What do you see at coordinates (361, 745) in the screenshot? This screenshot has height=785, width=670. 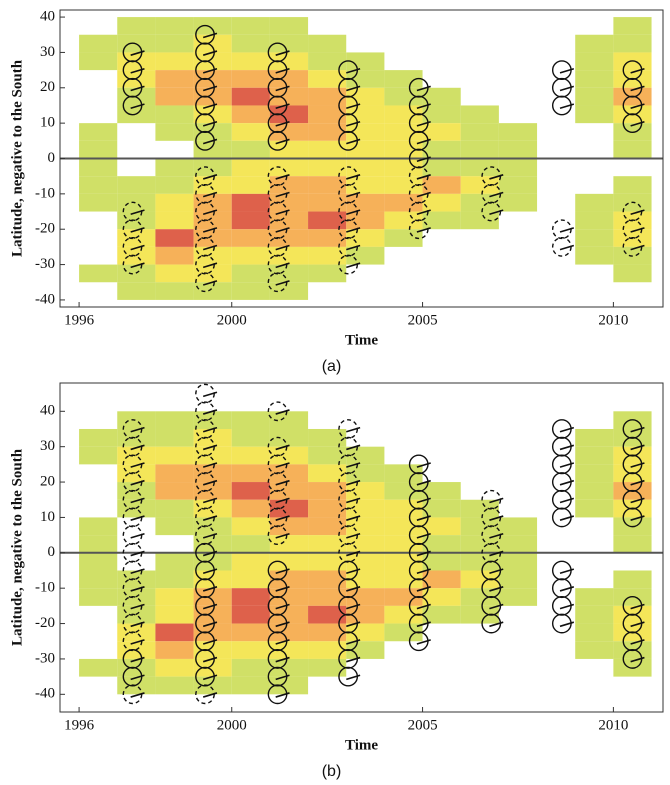 I see `x-axis-label: Time` at bounding box center [361, 745].